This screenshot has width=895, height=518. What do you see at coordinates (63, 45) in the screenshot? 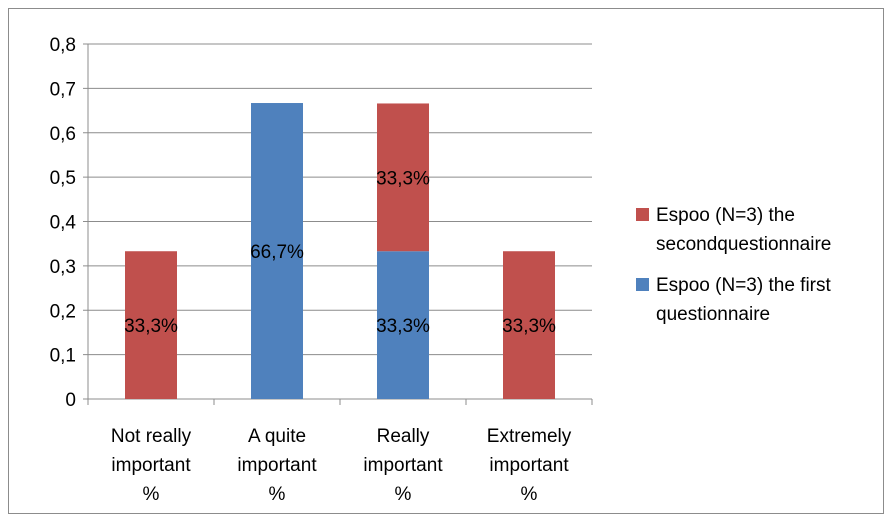
I see `y-tick-label: 0,8` at bounding box center [63, 45].